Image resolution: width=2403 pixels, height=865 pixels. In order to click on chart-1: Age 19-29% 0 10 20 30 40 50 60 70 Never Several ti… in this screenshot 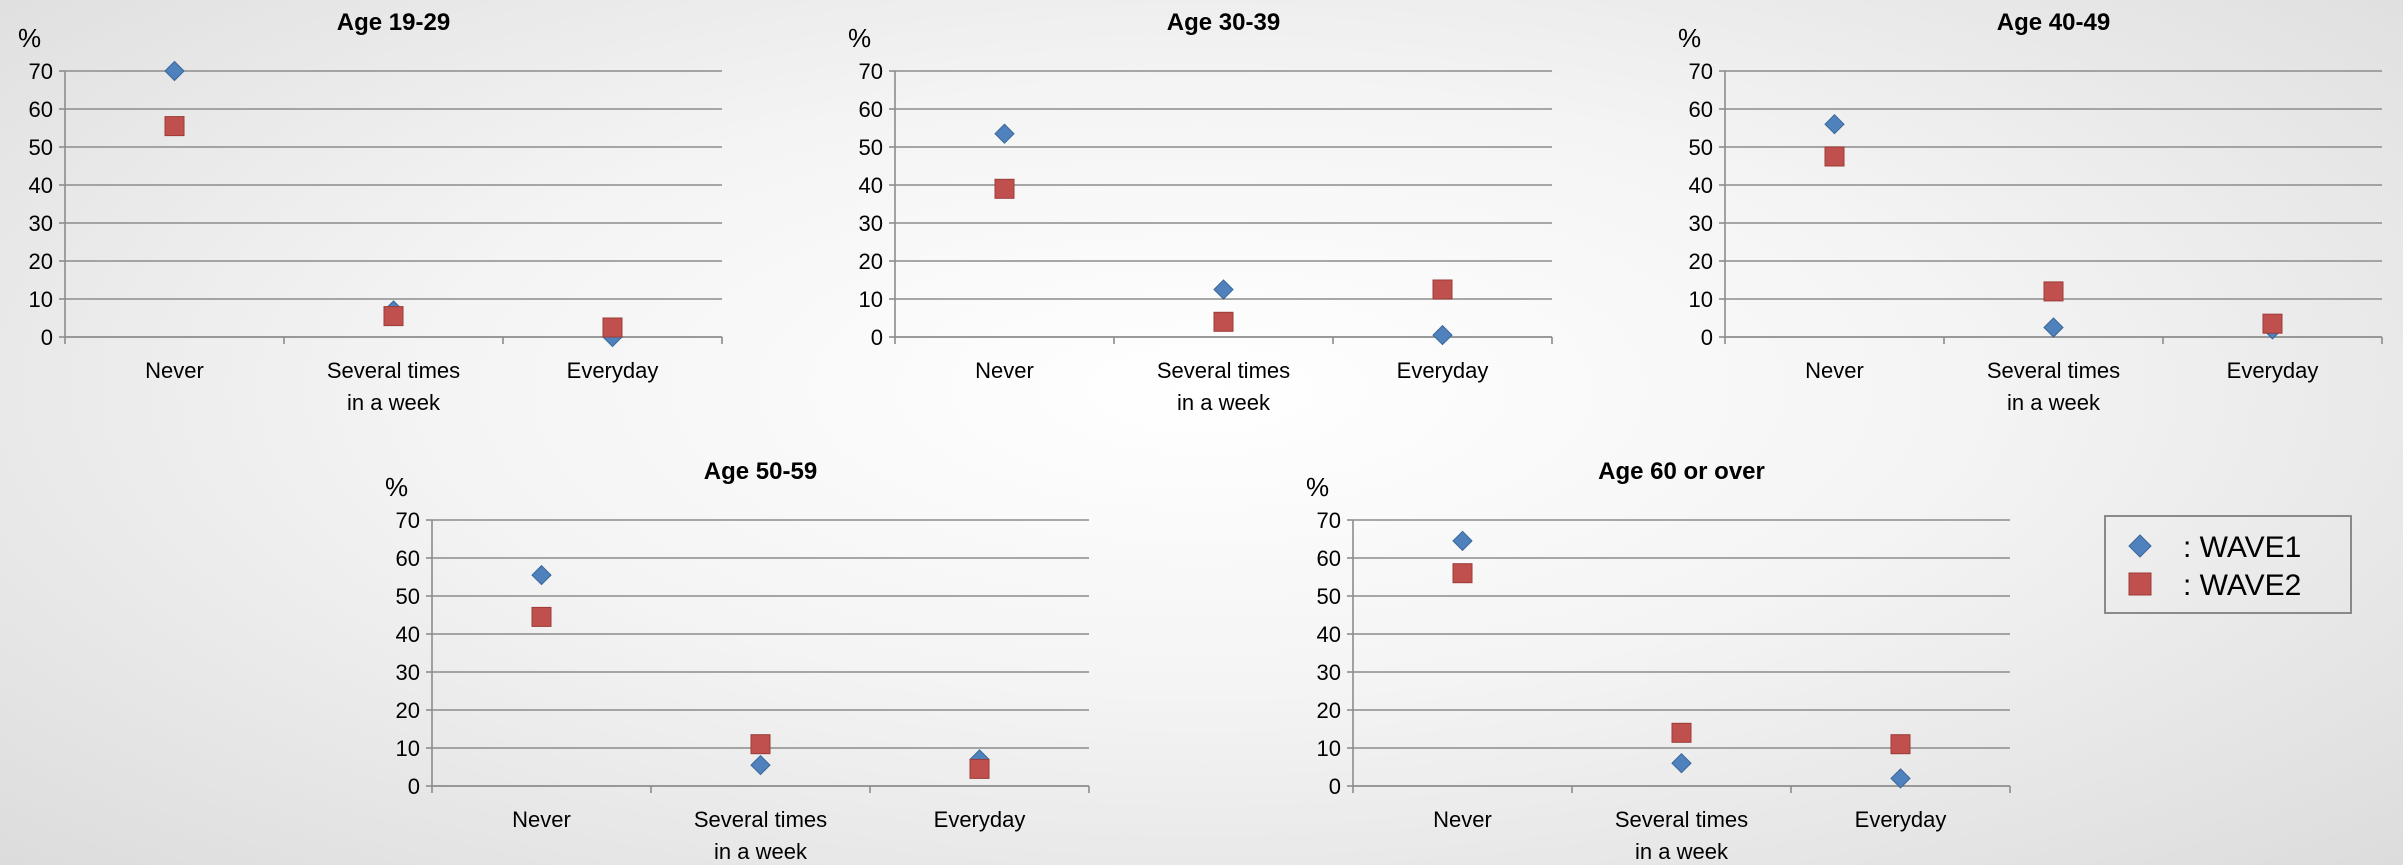, I will do `click(370, 212)`.